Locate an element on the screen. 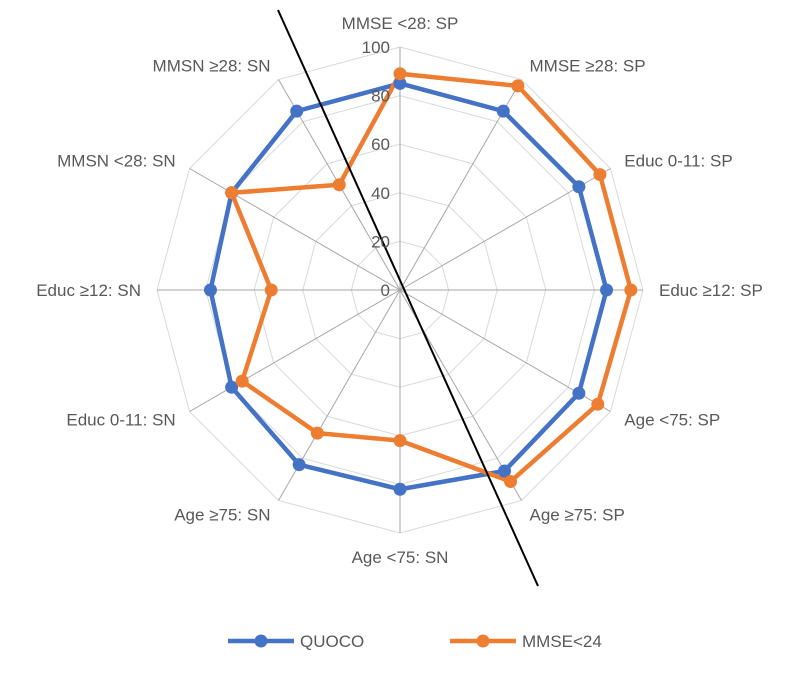 The image size is (793, 677). radial-tick-label: 100 is located at coordinates (376, 47).